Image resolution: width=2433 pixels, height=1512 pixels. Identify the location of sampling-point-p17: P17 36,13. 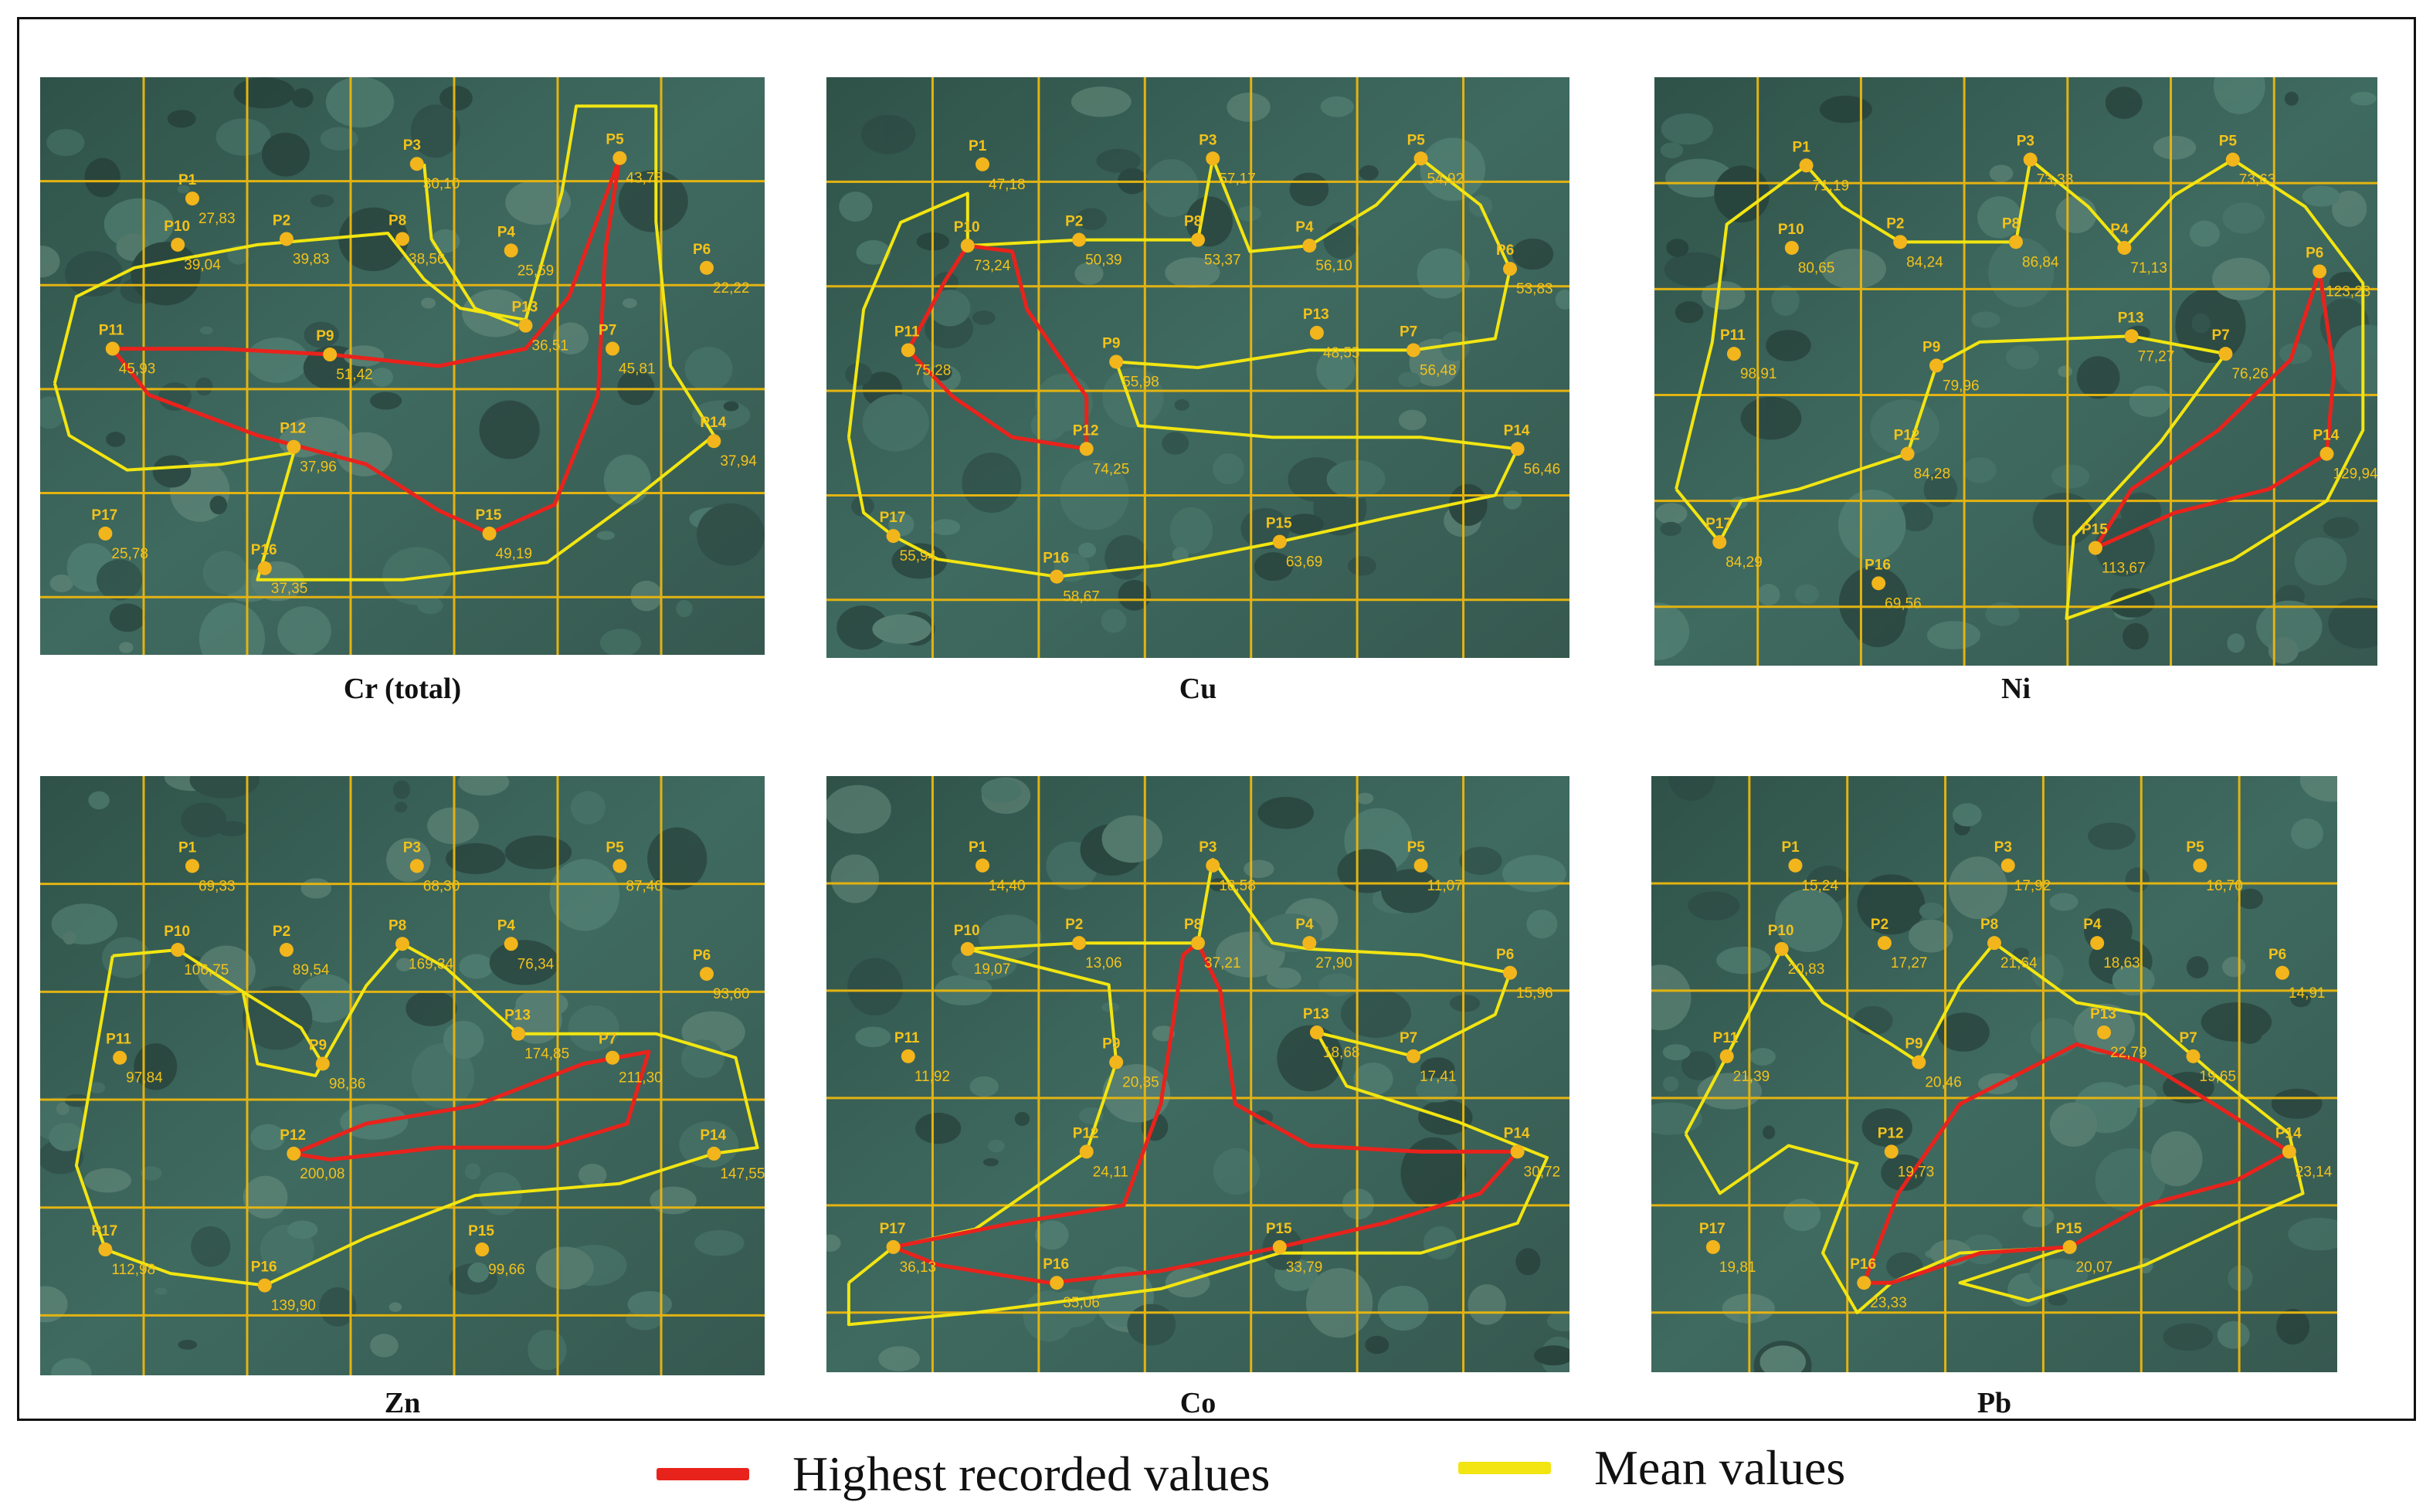
(908, 1248).